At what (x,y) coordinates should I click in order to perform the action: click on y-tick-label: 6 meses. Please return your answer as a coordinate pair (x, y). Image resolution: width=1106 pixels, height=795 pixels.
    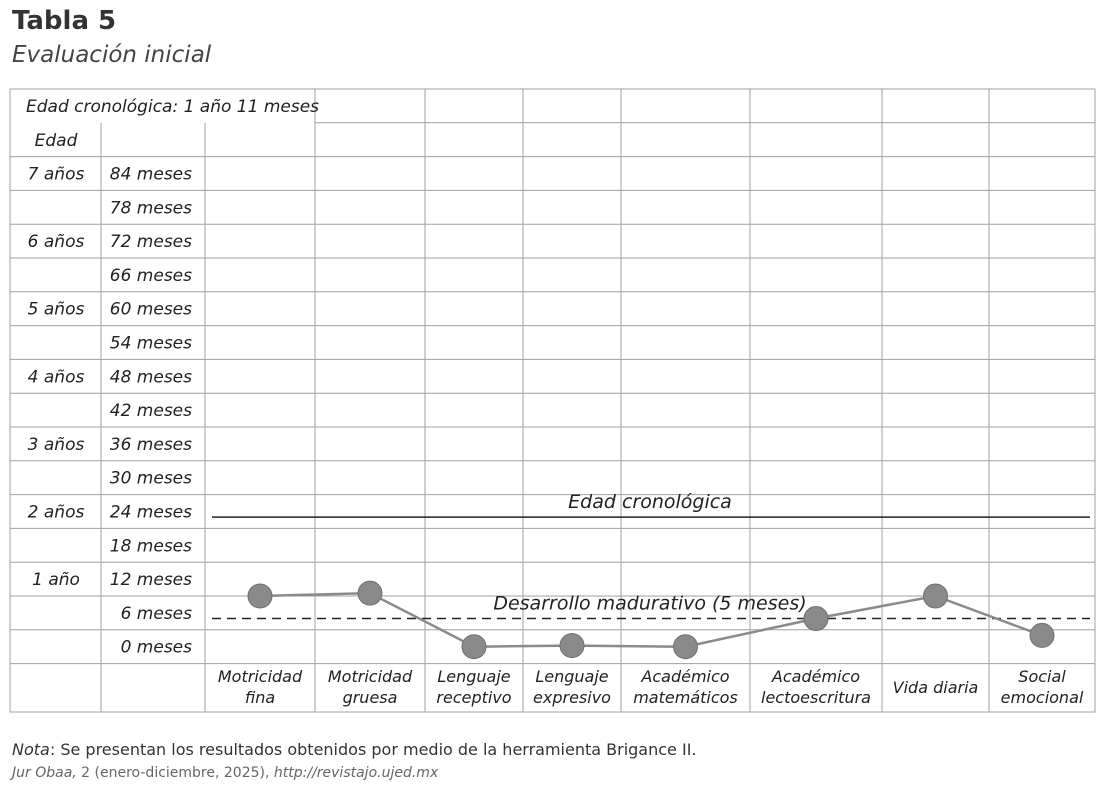
    Looking at the image, I should click on (157, 614).